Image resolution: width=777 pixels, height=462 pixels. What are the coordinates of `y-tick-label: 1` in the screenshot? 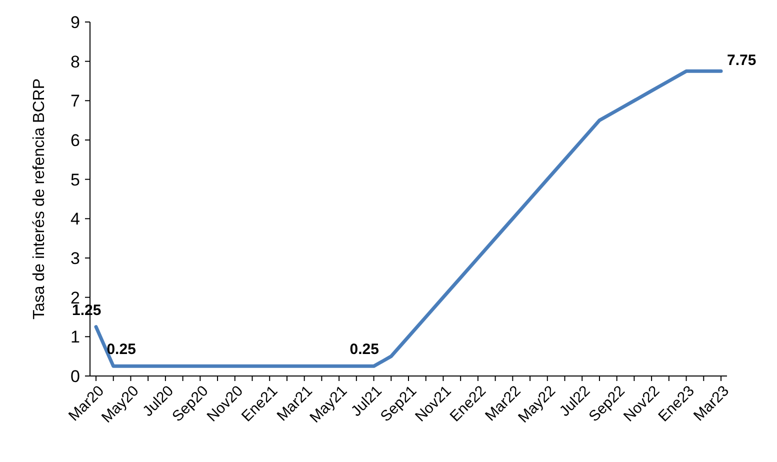 It's located at (75, 337).